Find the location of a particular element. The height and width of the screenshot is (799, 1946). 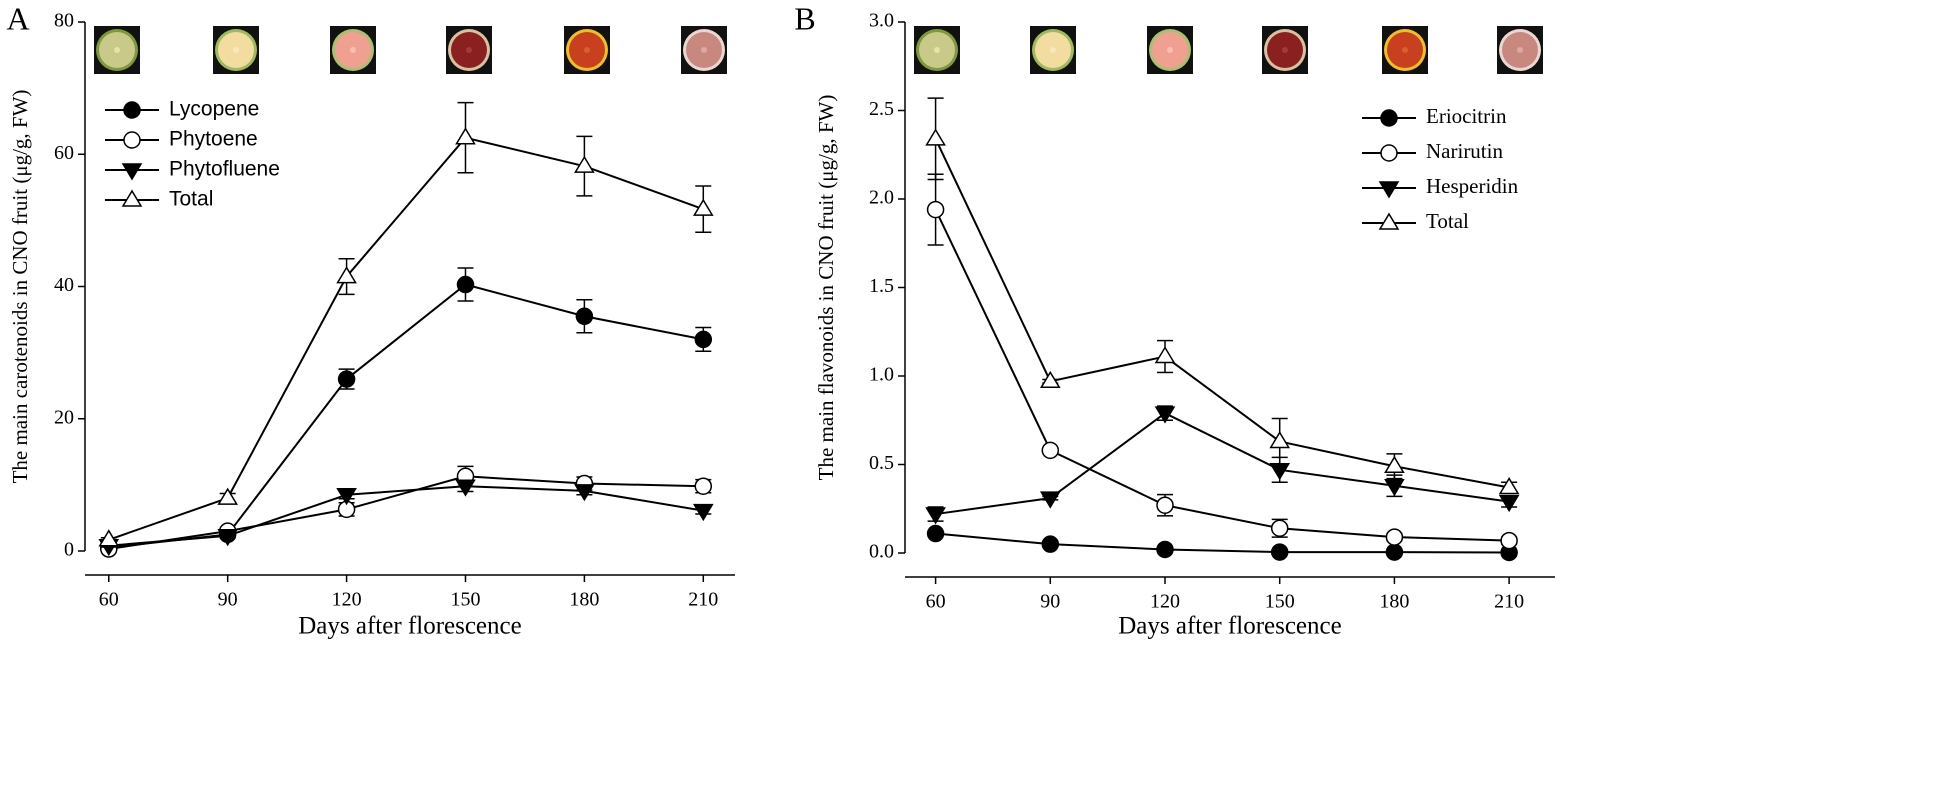

y-tick-label: 2.5 is located at coordinates (881, 109).